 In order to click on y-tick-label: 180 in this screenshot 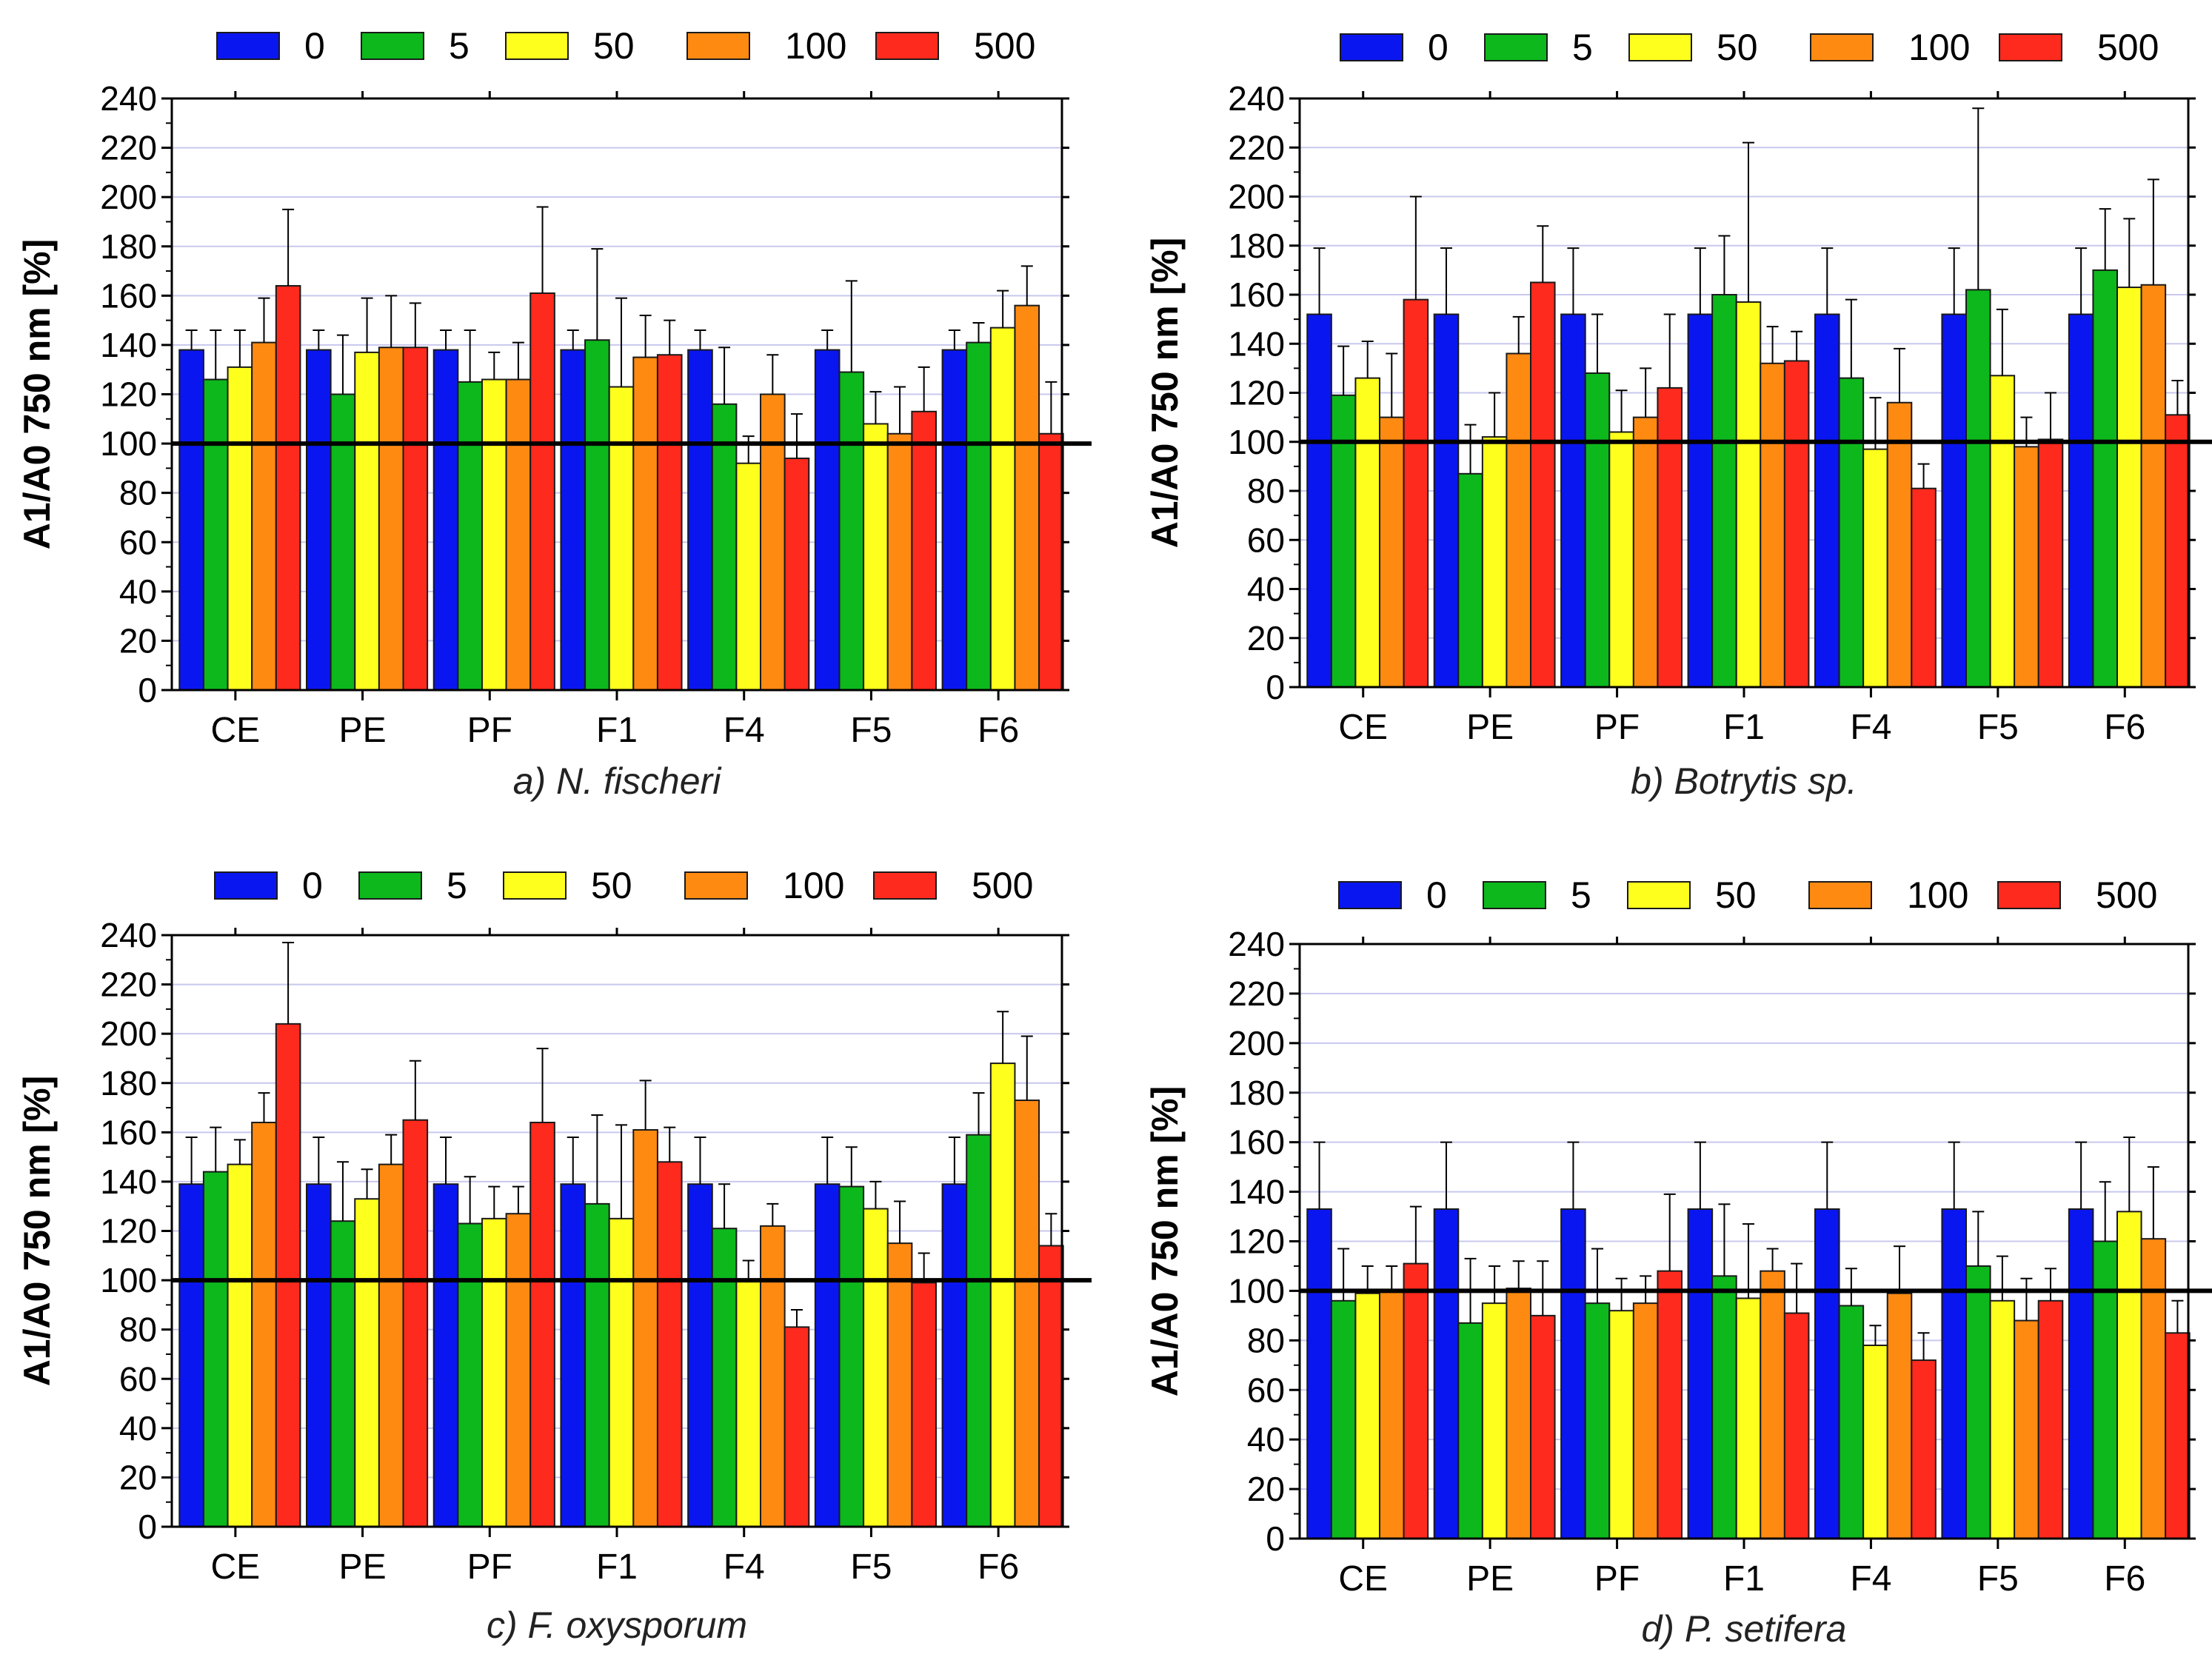, I will do `click(128, 1083)`.